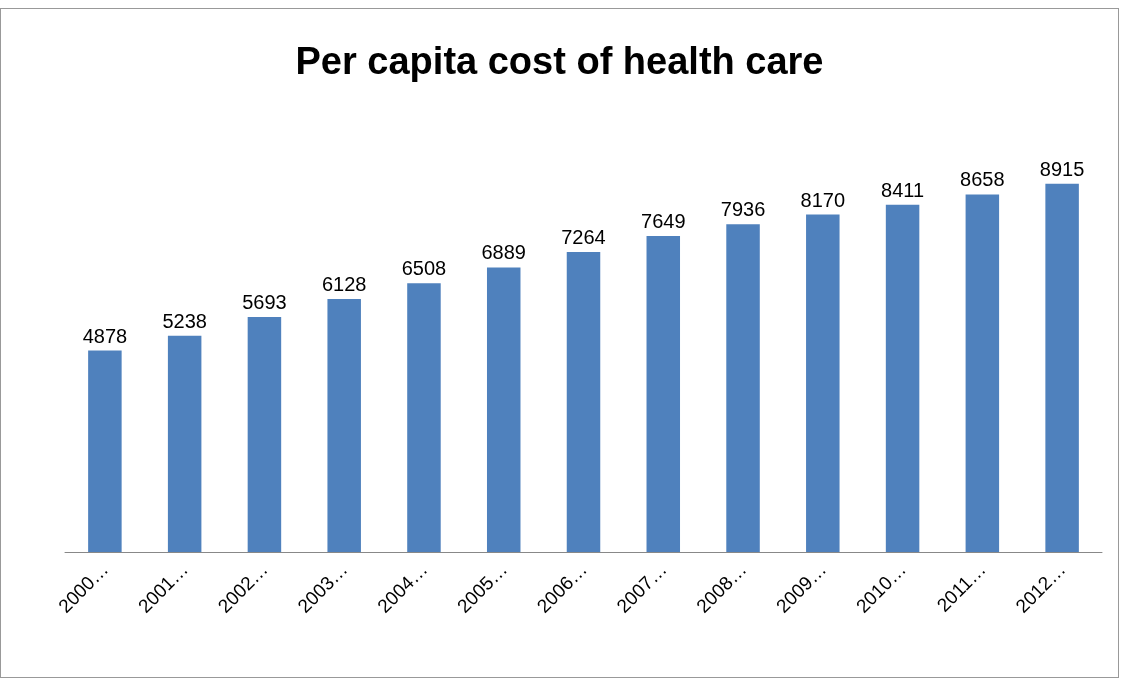 The image size is (1121, 680). What do you see at coordinates (903, 189) in the screenshot?
I see `data-label: 8411` at bounding box center [903, 189].